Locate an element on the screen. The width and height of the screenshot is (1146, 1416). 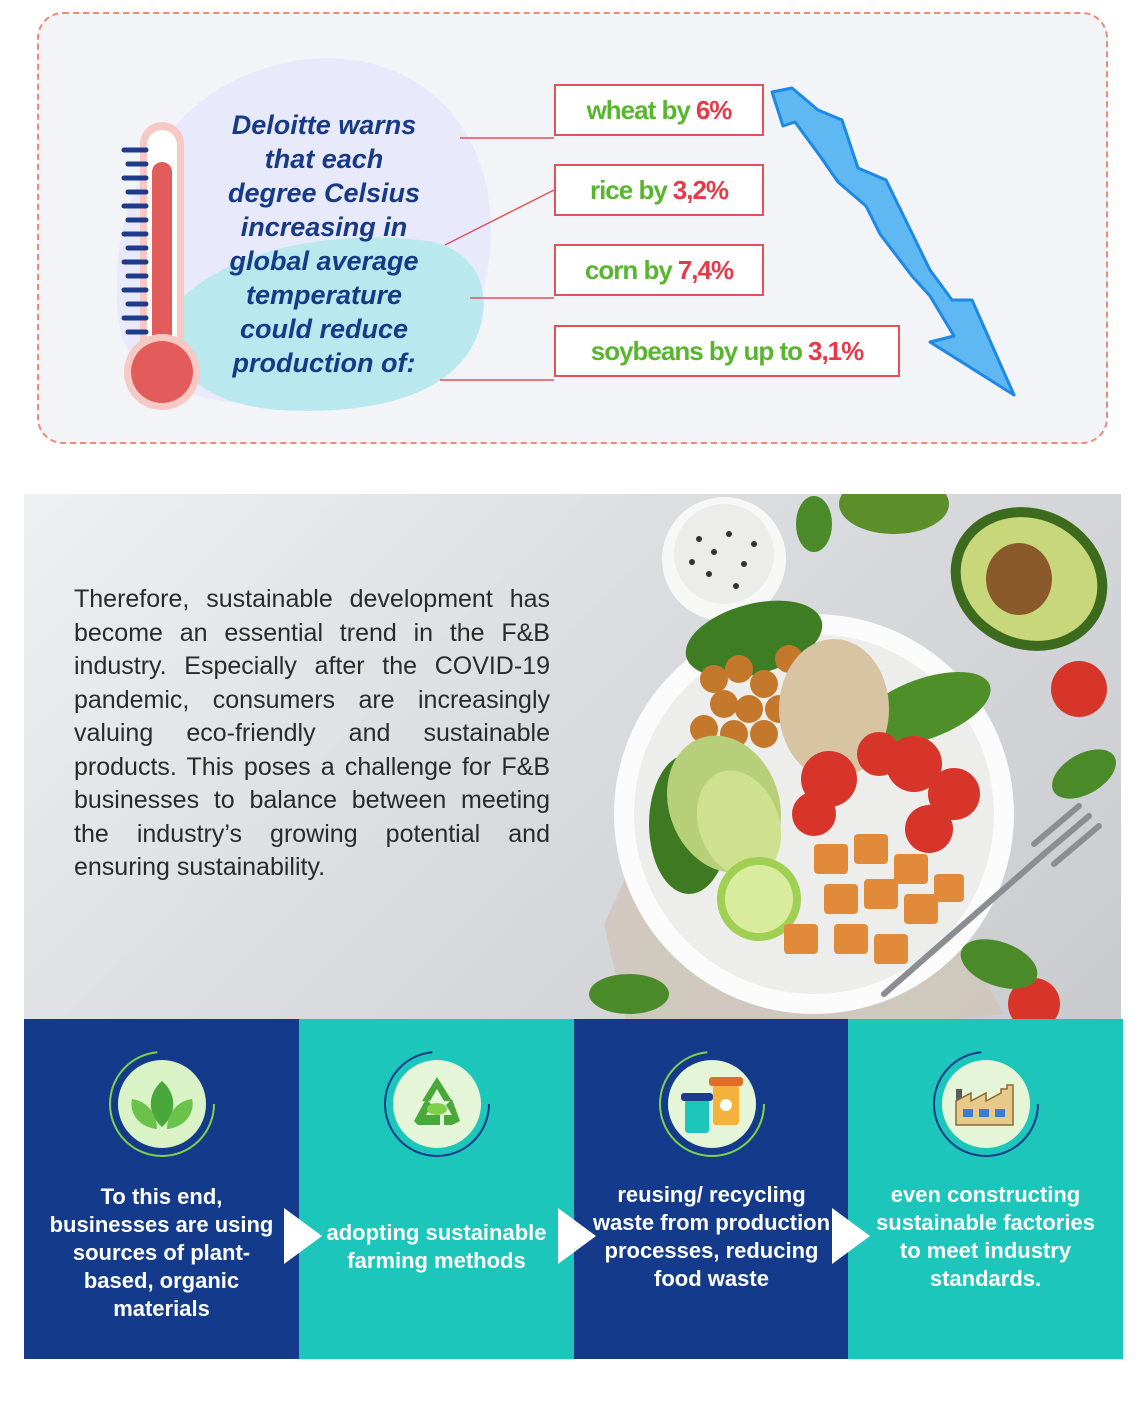
step-text: adopting sustainable farming methods is located at coordinates (436, 1246).